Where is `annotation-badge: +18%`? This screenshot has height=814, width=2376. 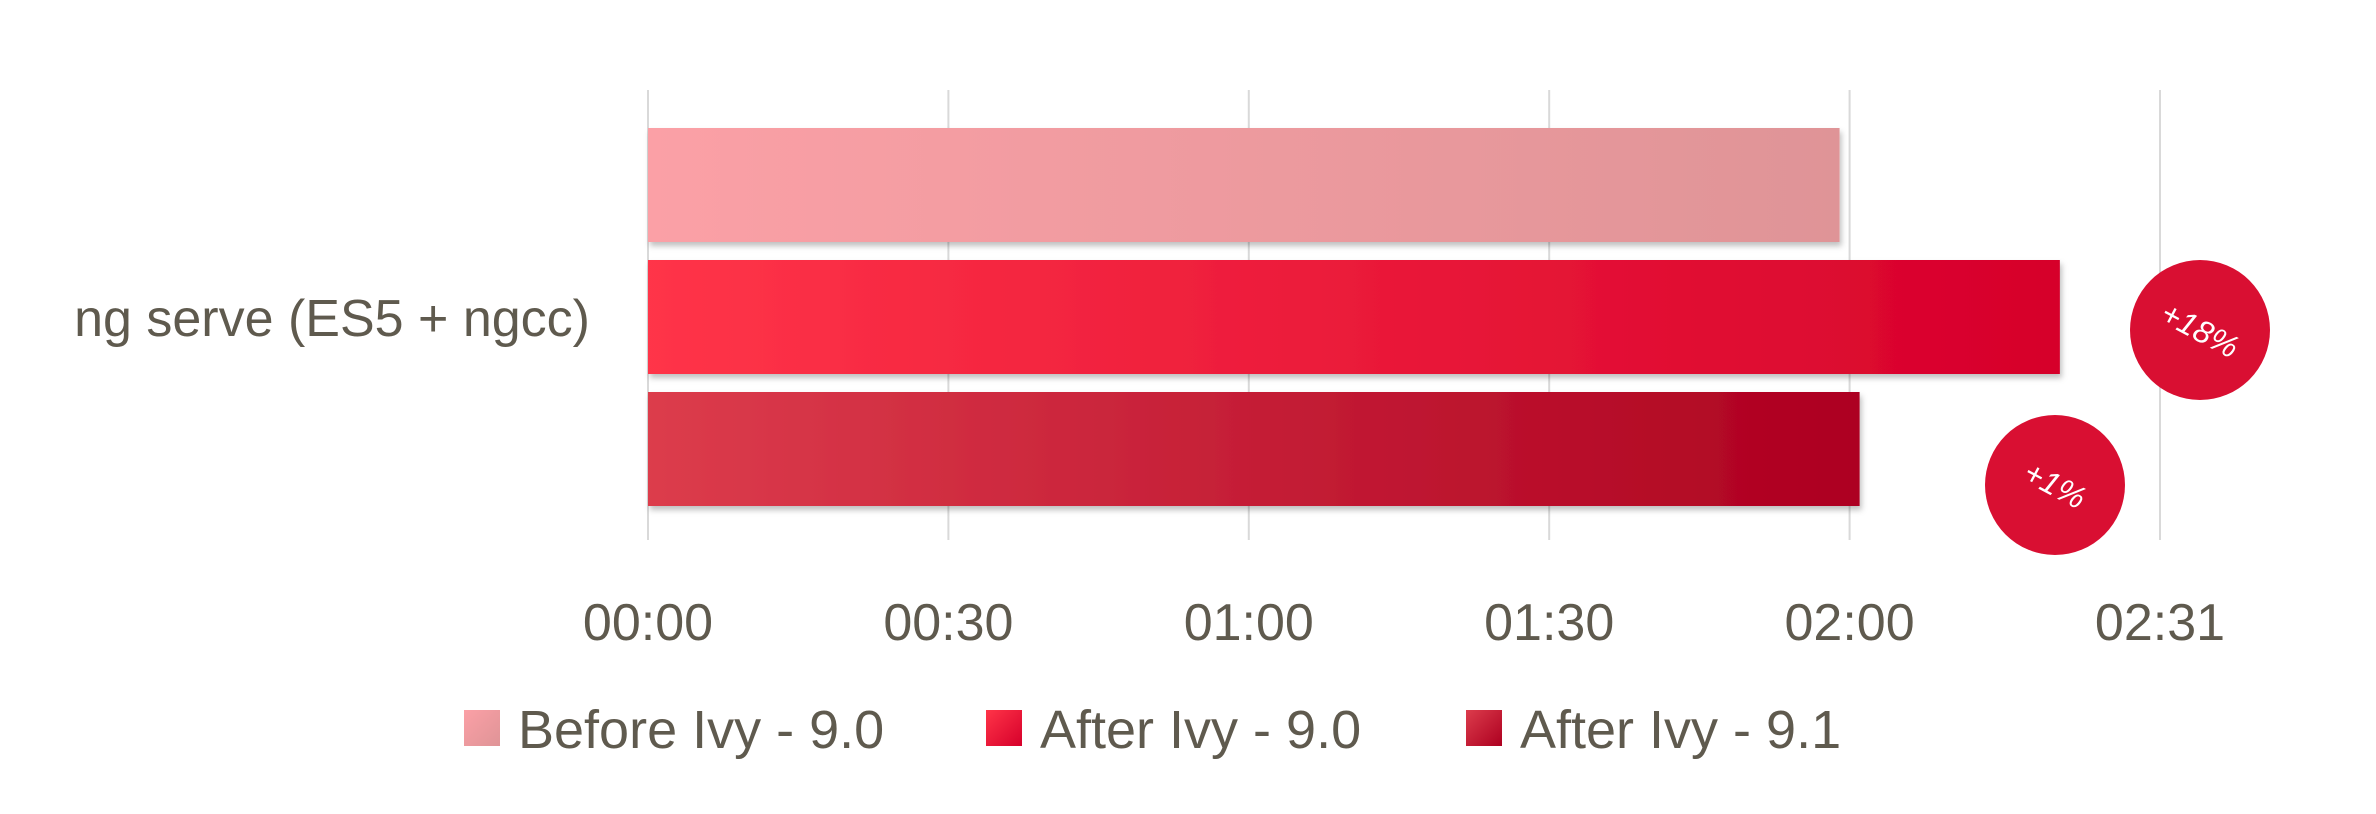 annotation-badge: +18% is located at coordinates (2200, 330).